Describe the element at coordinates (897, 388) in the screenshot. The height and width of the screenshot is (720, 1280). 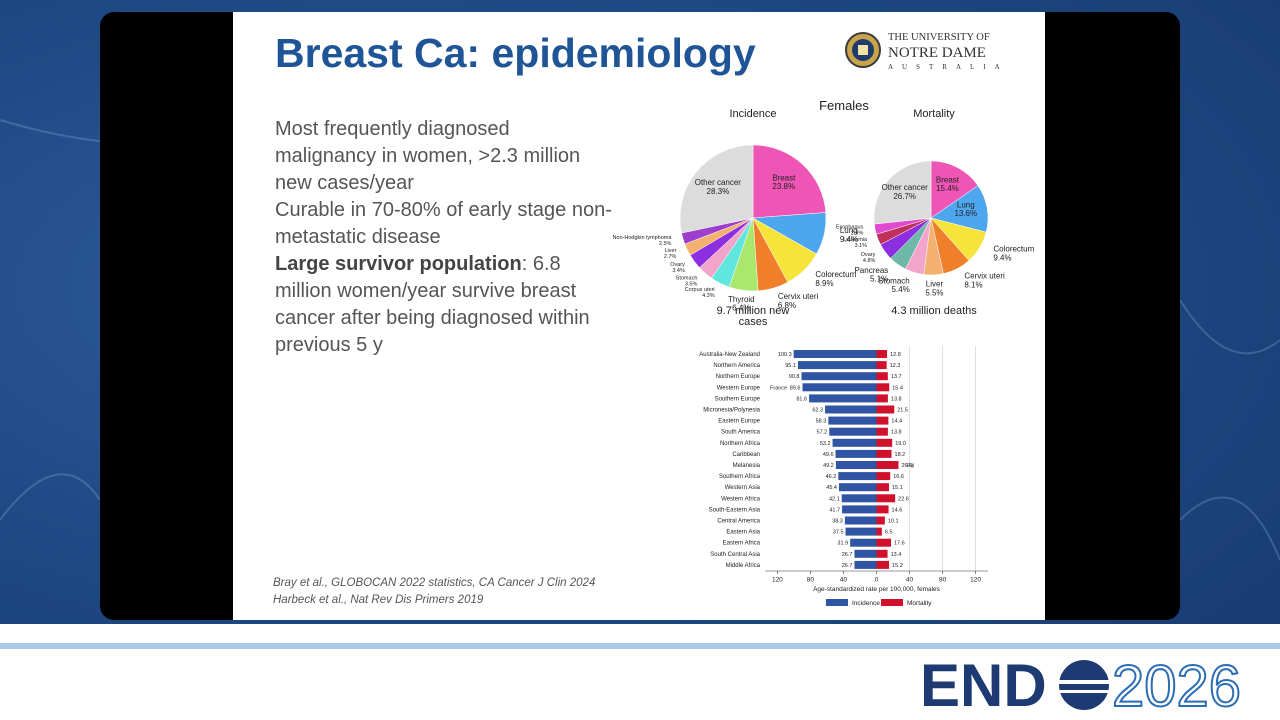
I see `value-label: 15.4` at that location.